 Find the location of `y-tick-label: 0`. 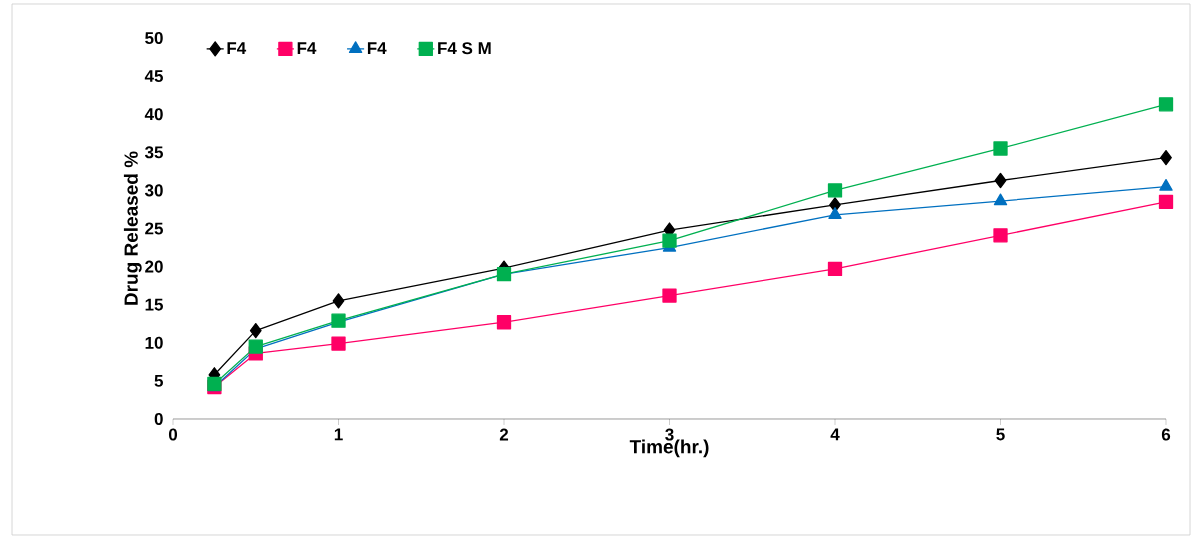

y-tick-label: 0 is located at coordinates (158, 419).